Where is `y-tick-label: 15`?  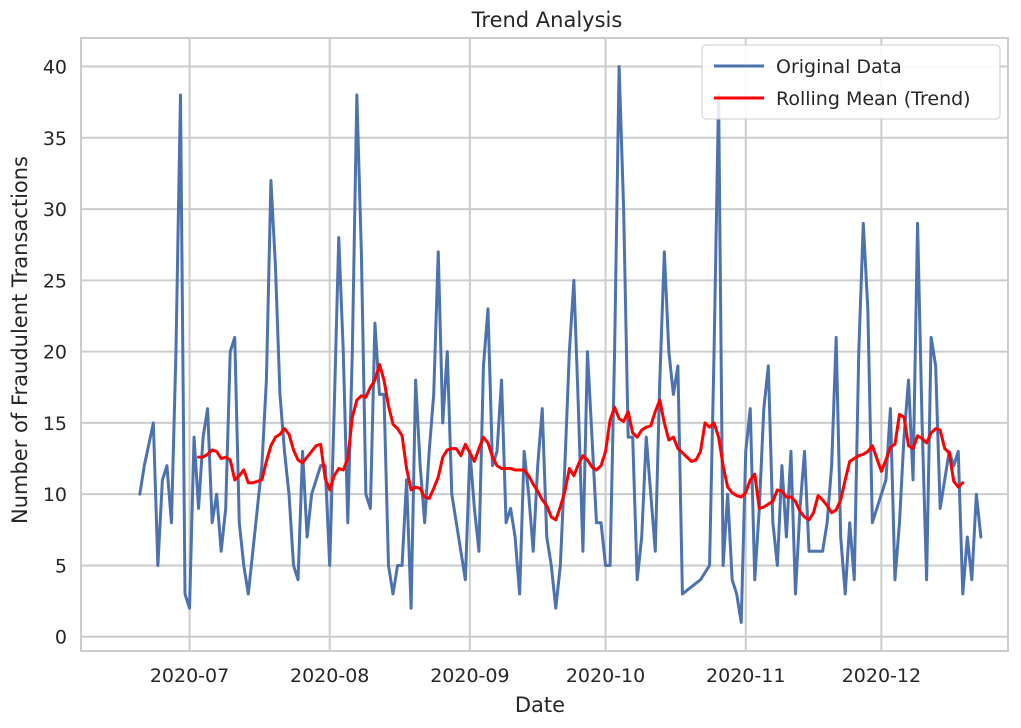
y-tick-label: 15 is located at coordinates (55, 424).